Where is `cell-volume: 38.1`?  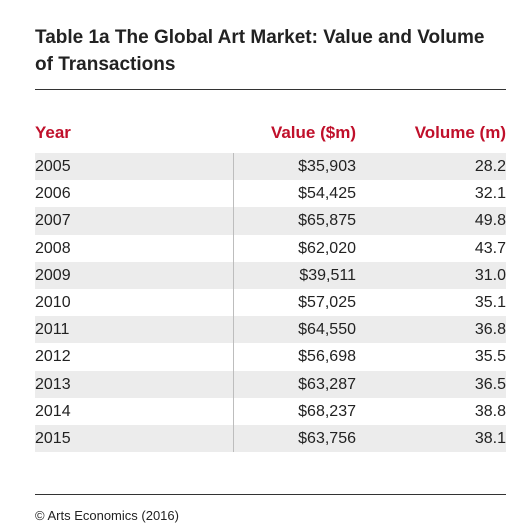
cell-volume: 38.1 is located at coordinates (490, 438).